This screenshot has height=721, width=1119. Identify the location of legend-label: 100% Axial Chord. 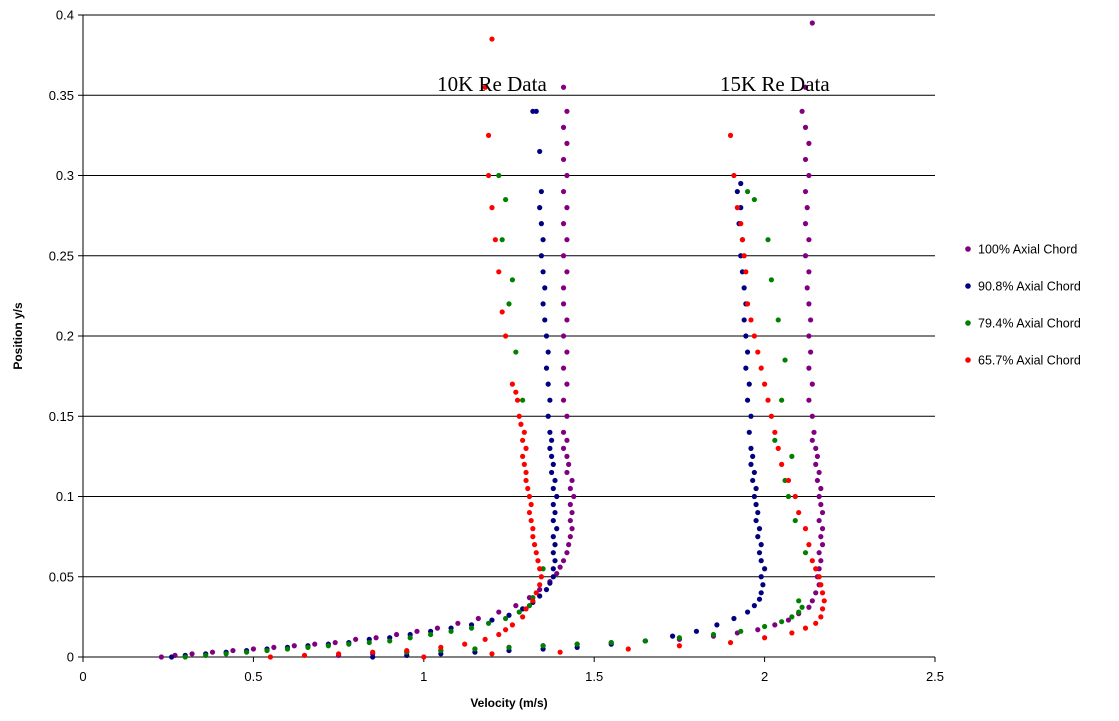
(1027, 250).